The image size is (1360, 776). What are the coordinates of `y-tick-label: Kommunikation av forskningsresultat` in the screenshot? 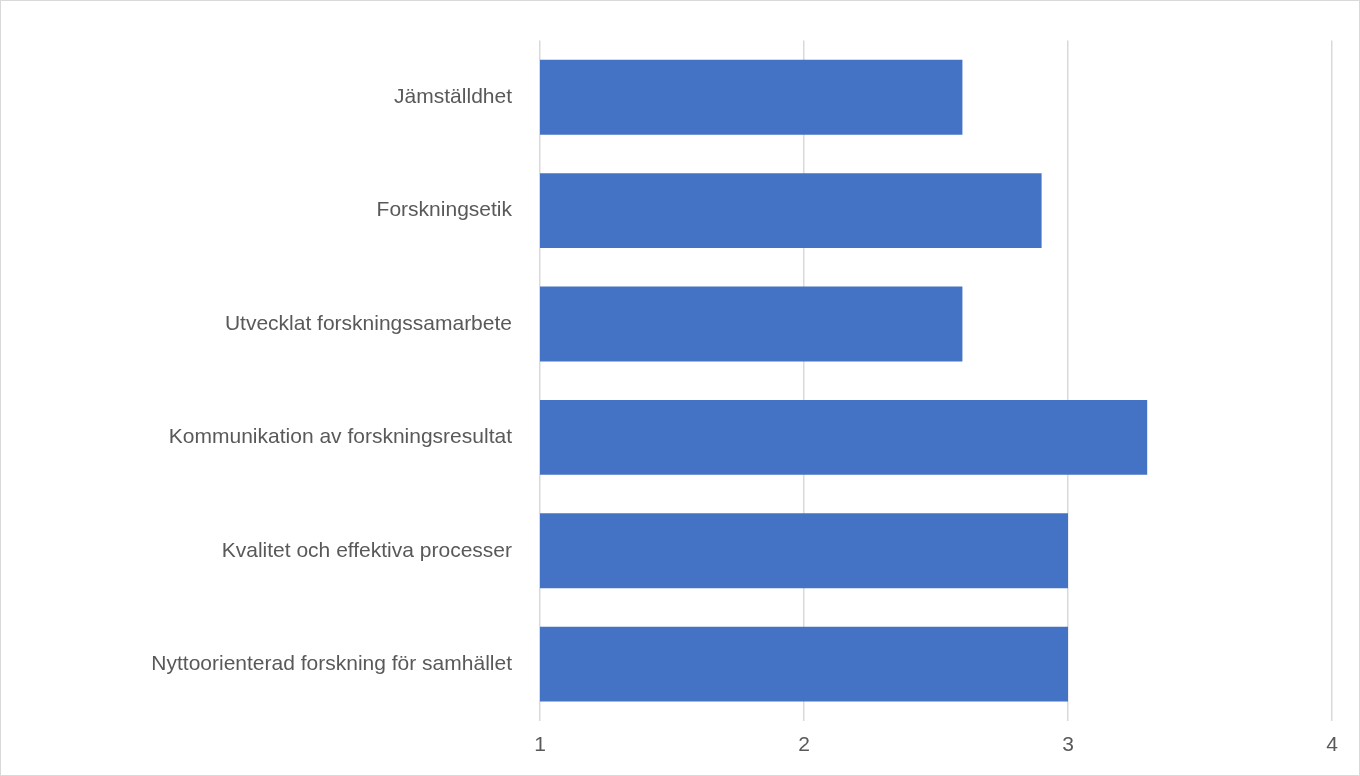 It's located at (340, 436).